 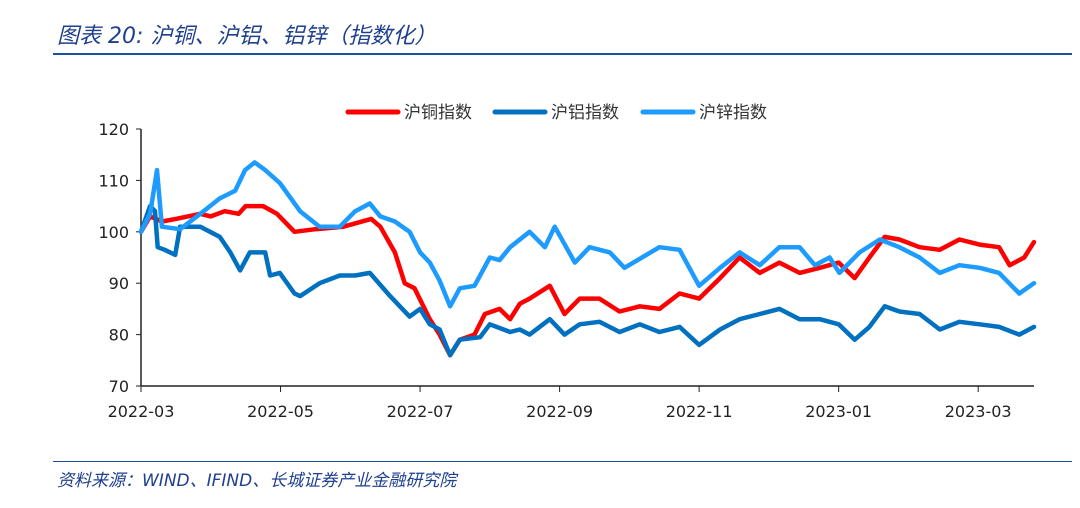 I want to click on legend-label-3: 沪锌指数, so click(x=733, y=113).